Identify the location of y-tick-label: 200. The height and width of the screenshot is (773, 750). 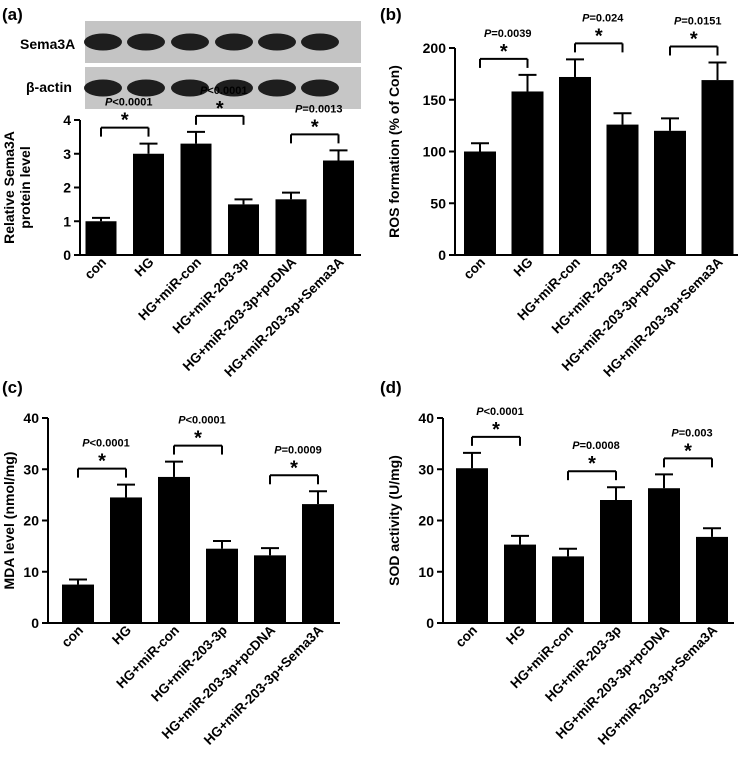
(435, 48).